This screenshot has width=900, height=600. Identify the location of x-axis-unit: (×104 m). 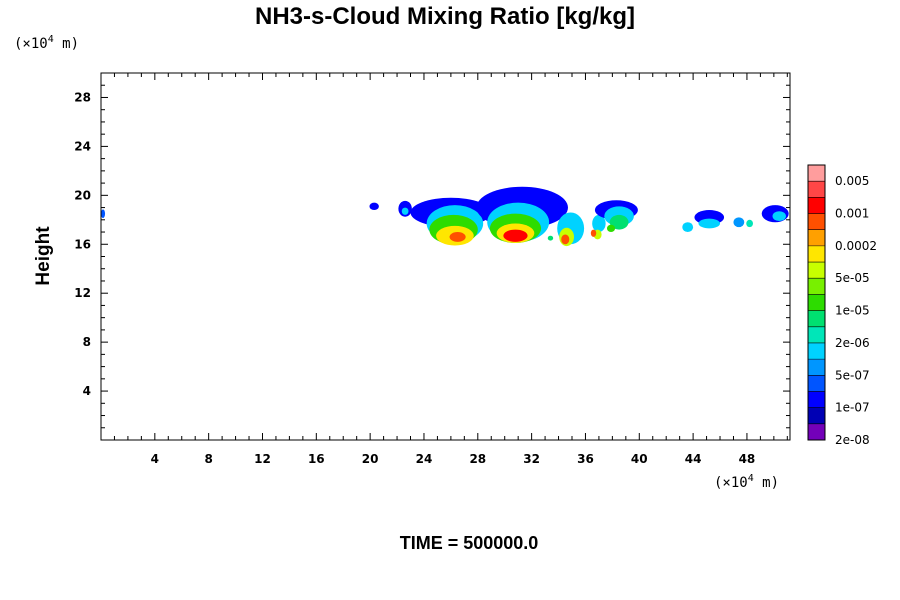
(746, 482).